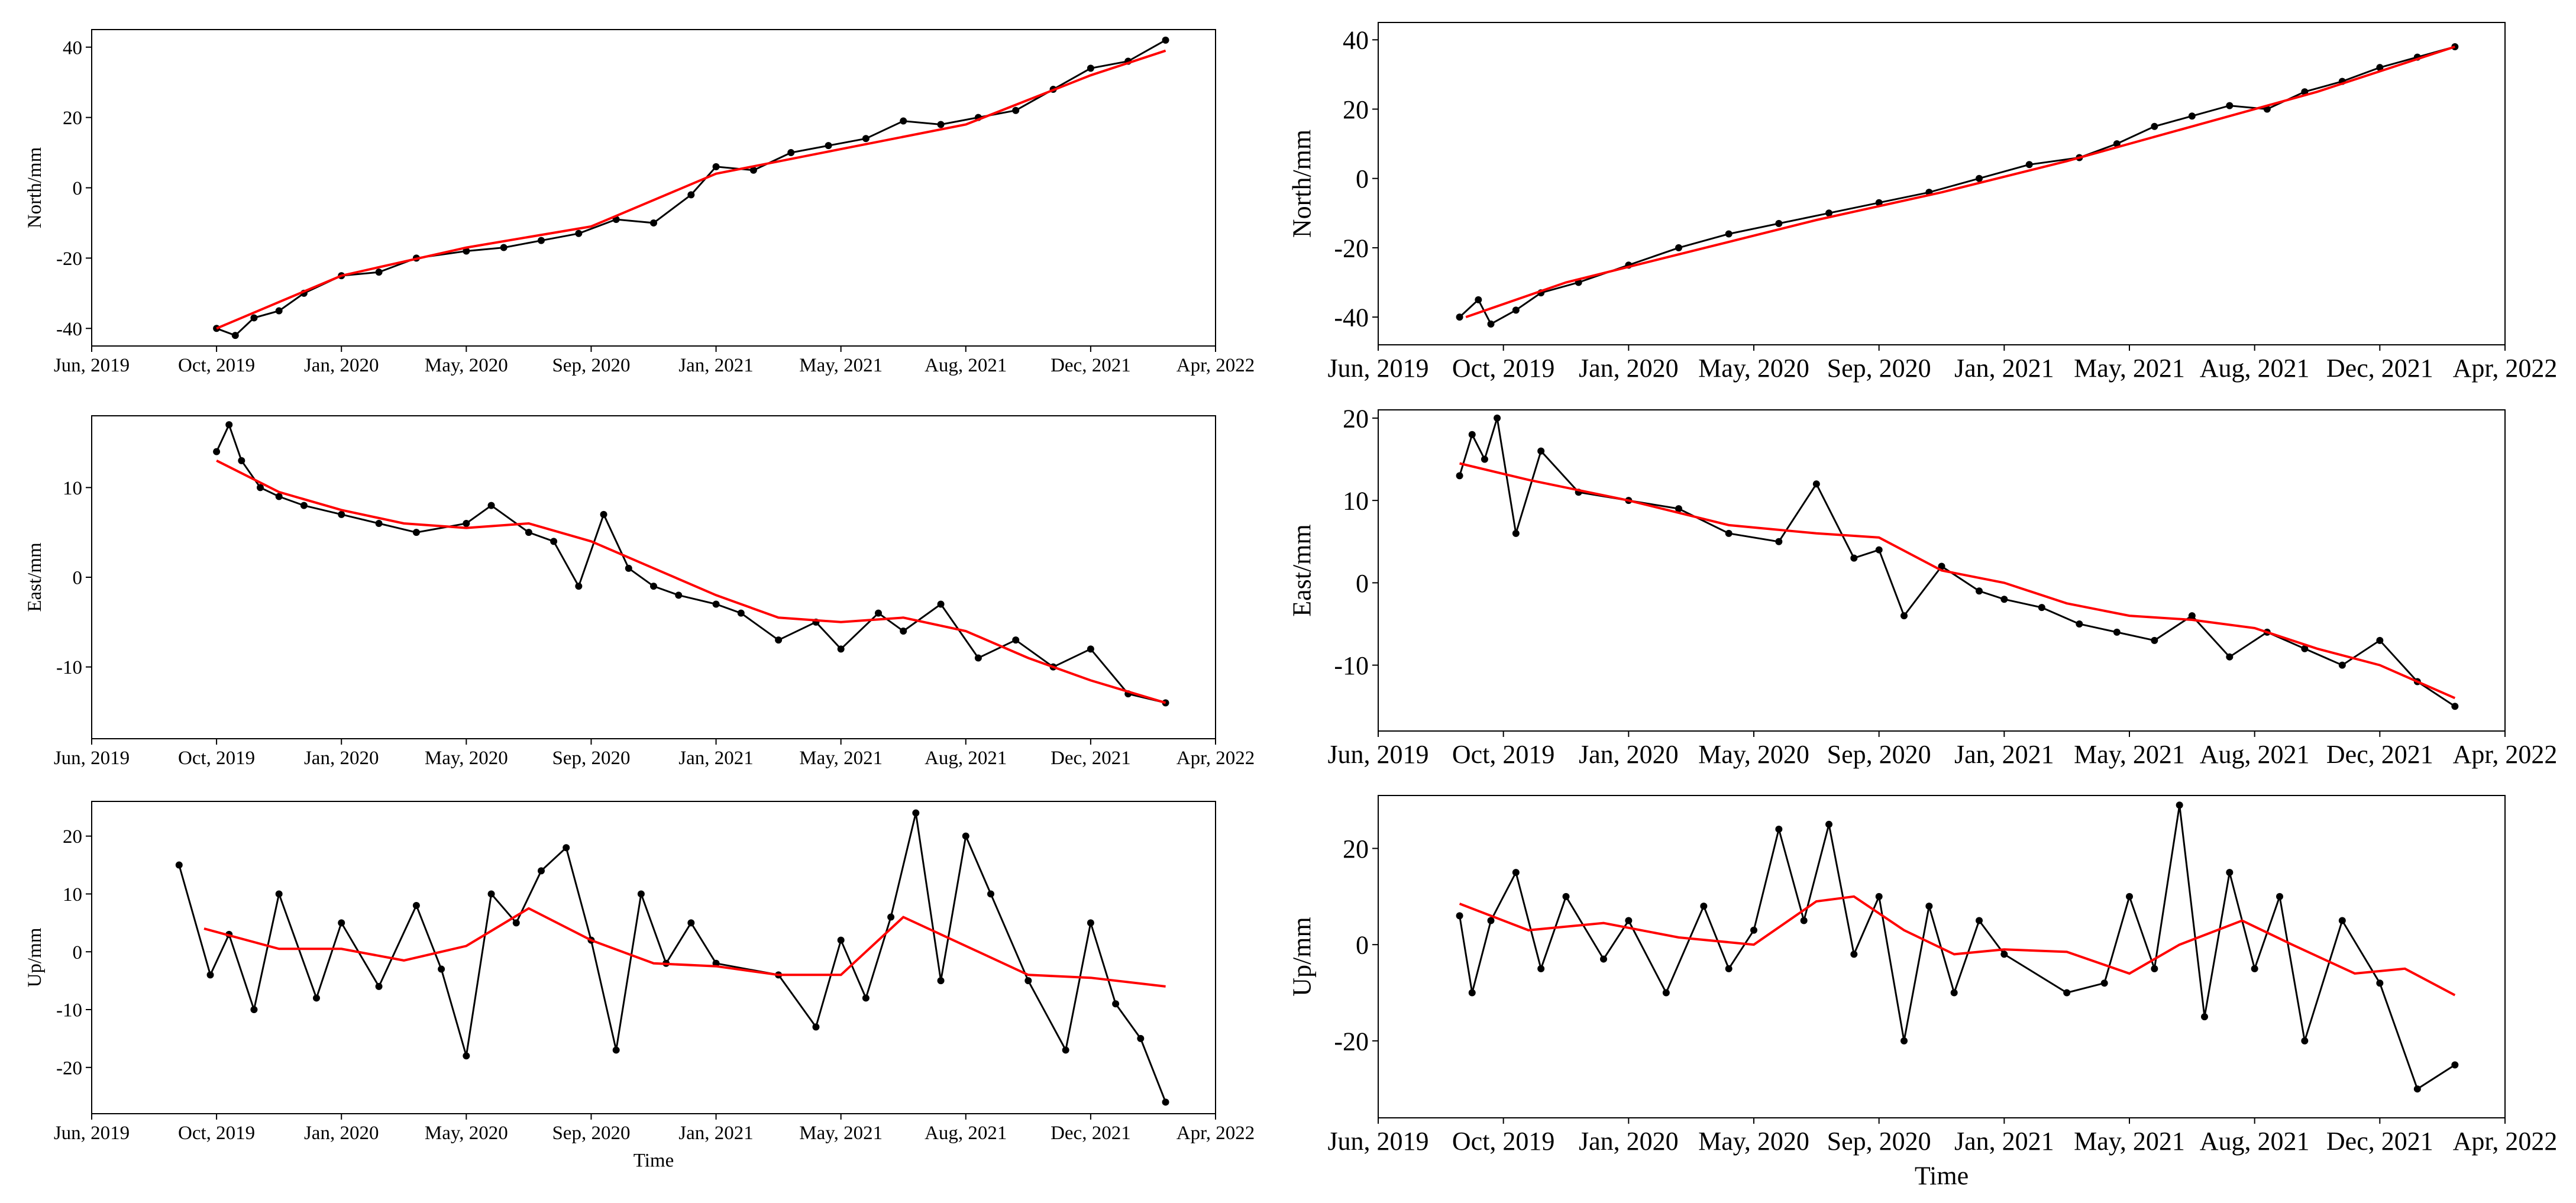 The width and height of the screenshot is (2576, 1203). Describe the element at coordinates (69, 1068) in the screenshot. I see `y-tick-label: -20` at that location.